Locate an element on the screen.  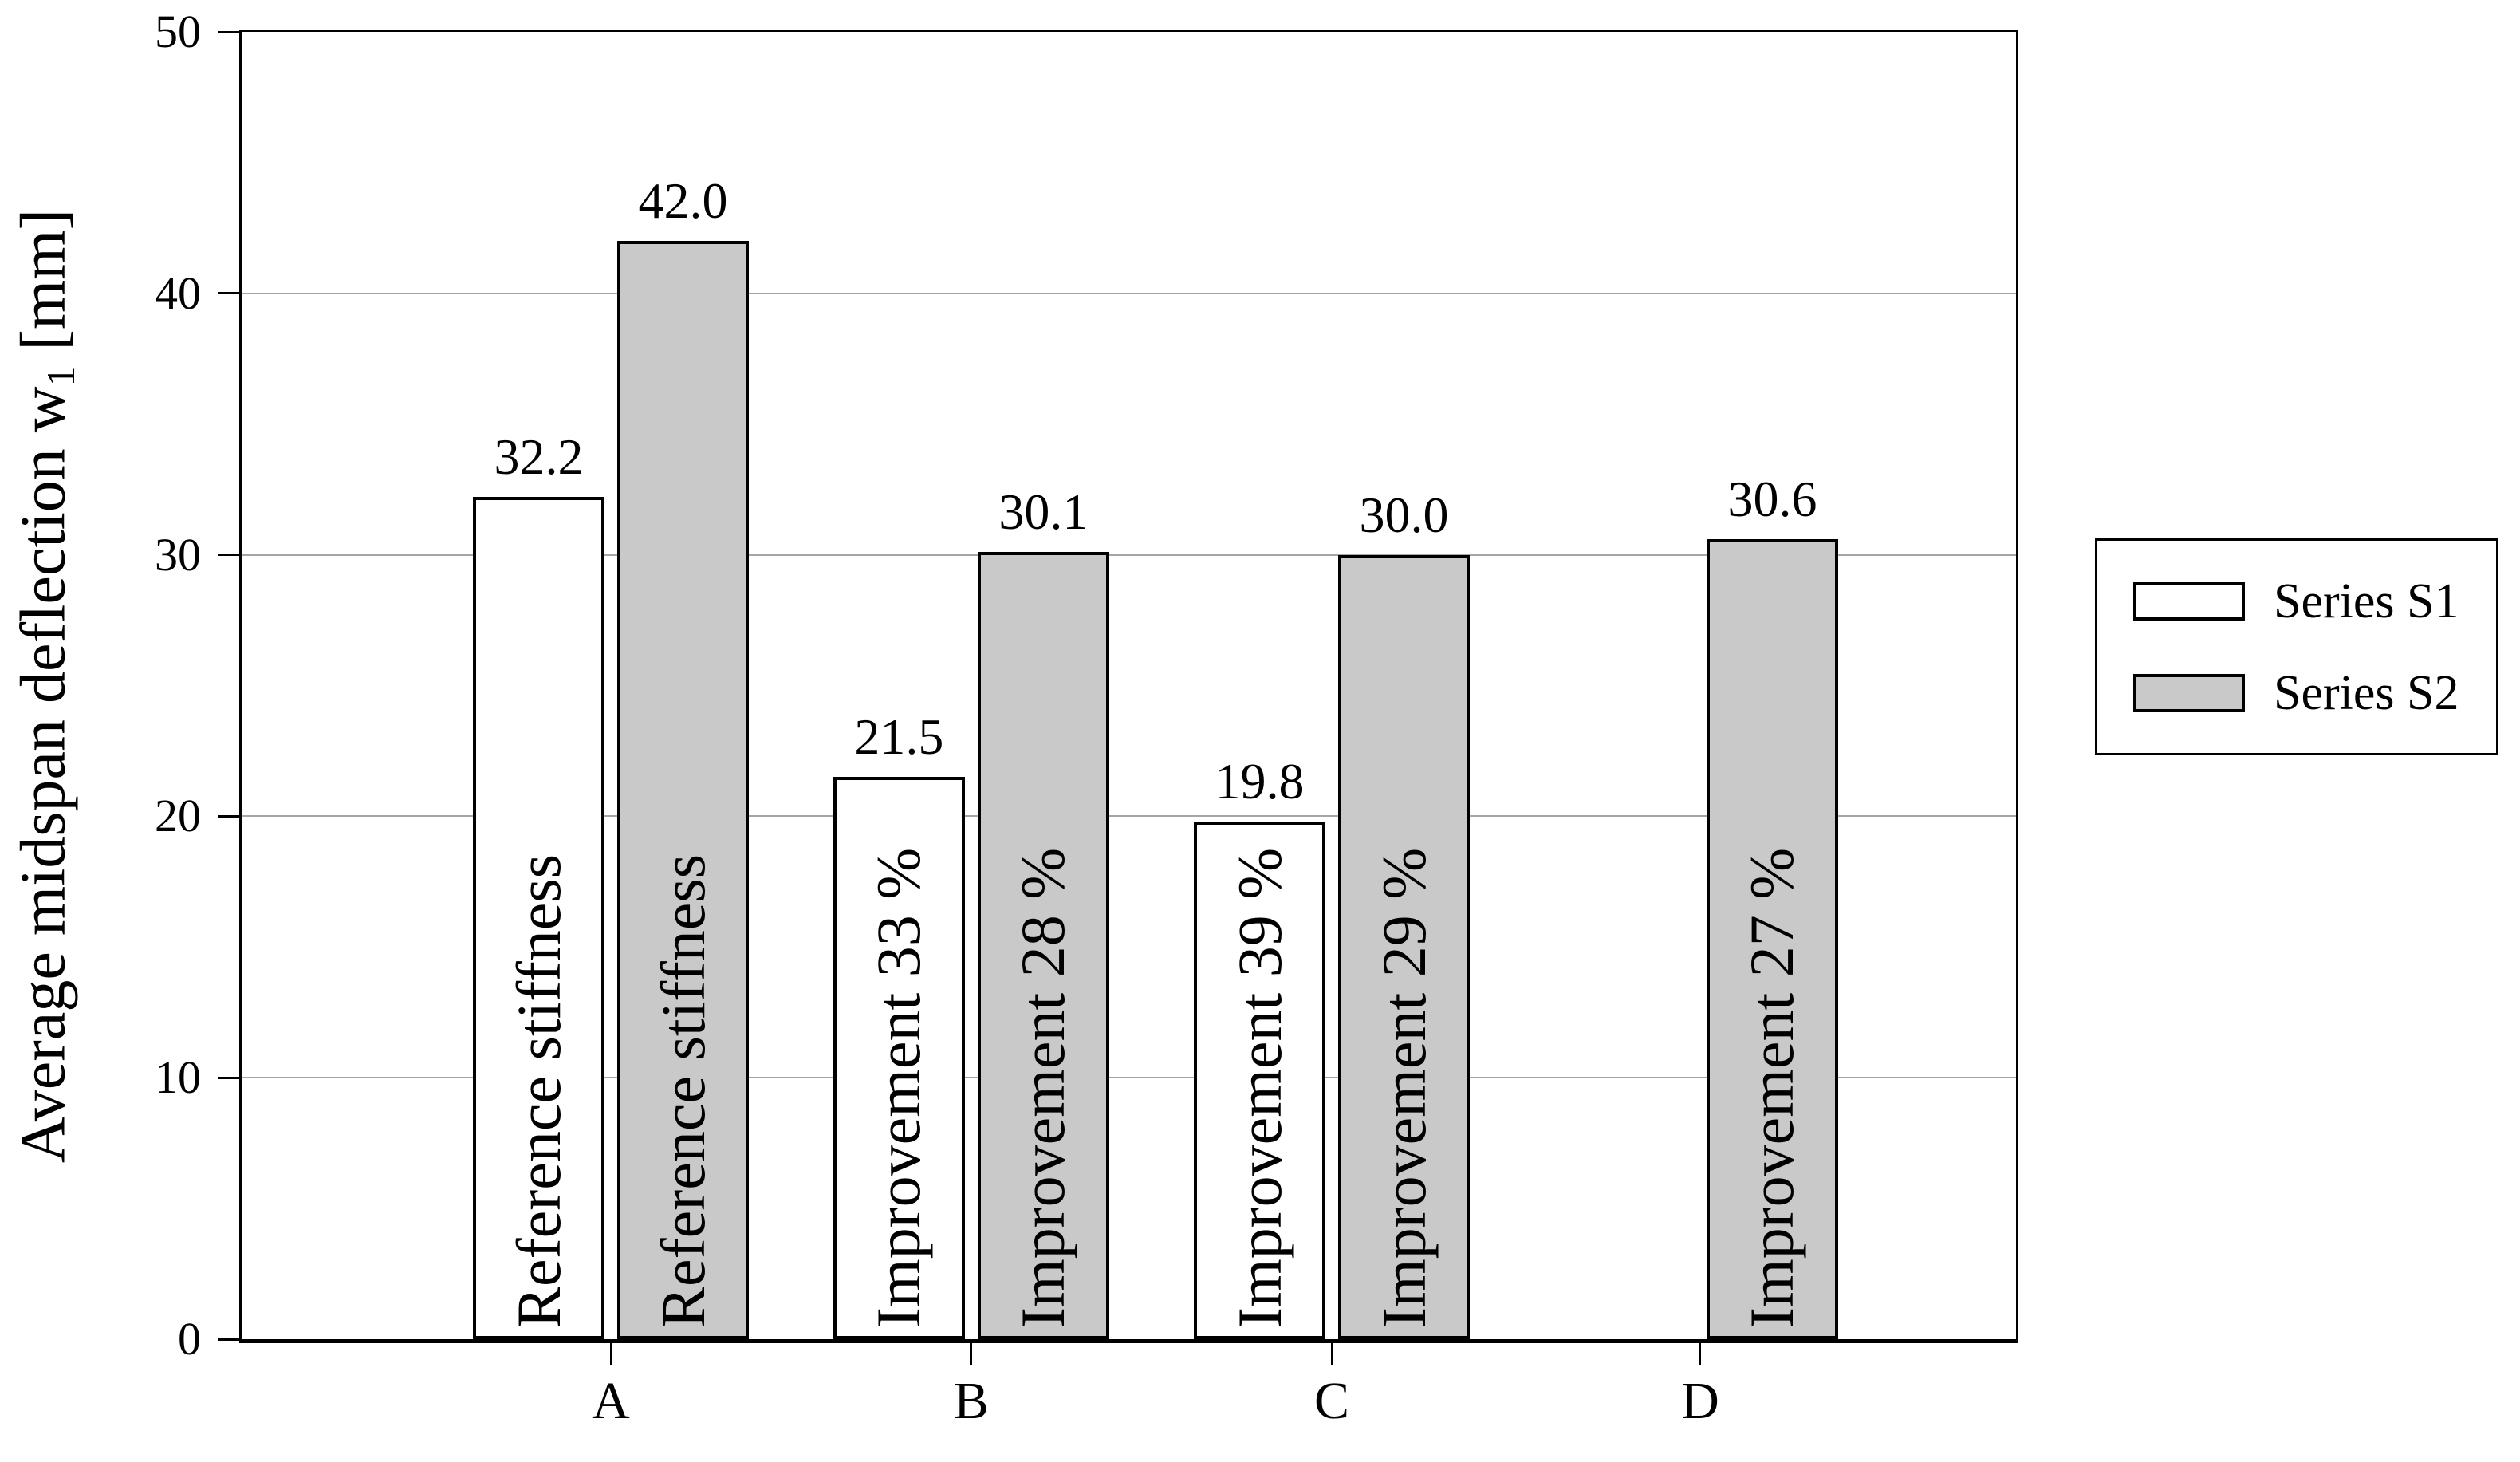
bar-A-s2: 42.0 Reference stiffness is located at coordinates (683, 757).